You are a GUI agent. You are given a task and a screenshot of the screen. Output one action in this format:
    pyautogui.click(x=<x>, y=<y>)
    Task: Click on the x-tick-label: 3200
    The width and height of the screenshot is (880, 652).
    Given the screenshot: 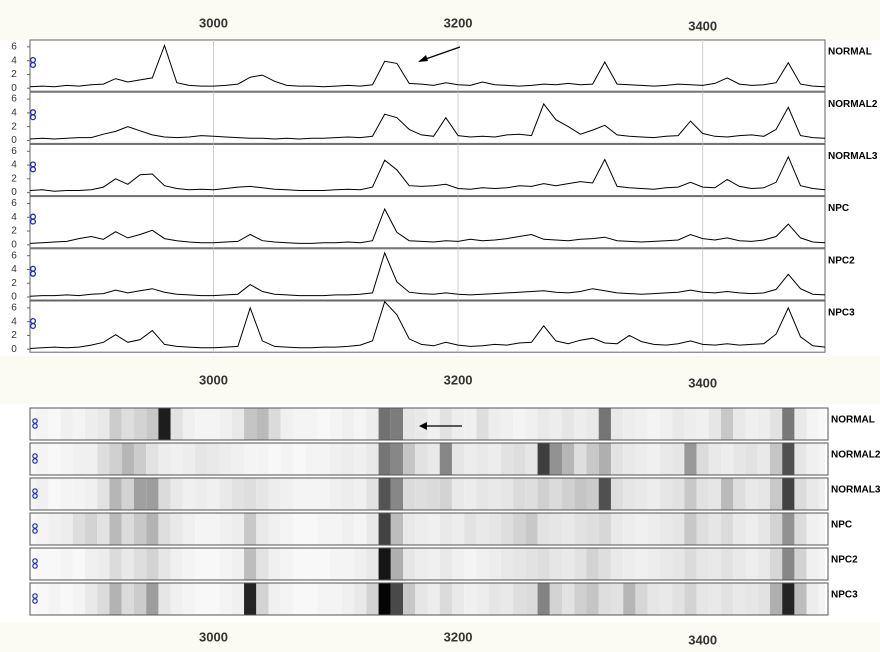 What is the action you would take?
    pyautogui.click(x=458, y=22)
    